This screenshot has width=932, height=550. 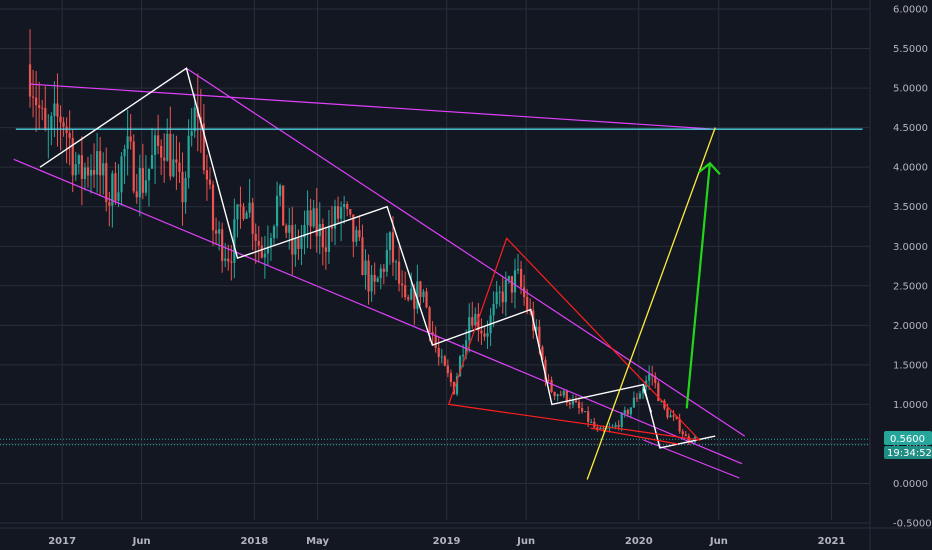 I want to click on falling-wedge-lower, so click(x=691, y=459).